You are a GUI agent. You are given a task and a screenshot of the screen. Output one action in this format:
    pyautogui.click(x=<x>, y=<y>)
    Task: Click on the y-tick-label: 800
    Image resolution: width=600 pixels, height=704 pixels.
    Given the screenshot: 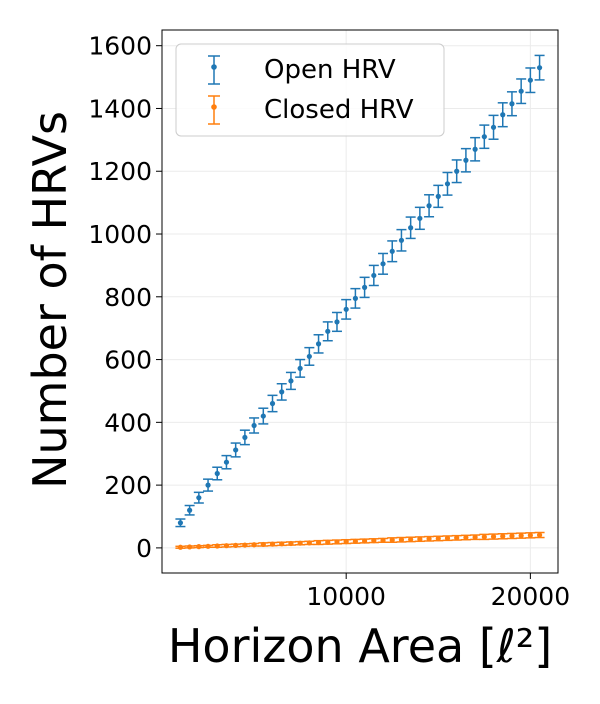 What is the action you would take?
    pyautogui.click(x=128, y=297)
    